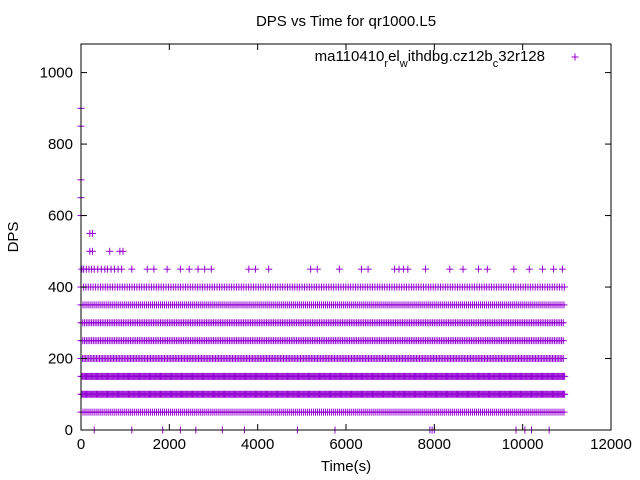  Describe the element at coordinates (430, 59) in the screenshot. I see `legend-label: ma110410relwithdbg.cz12bc32r128` at that location.